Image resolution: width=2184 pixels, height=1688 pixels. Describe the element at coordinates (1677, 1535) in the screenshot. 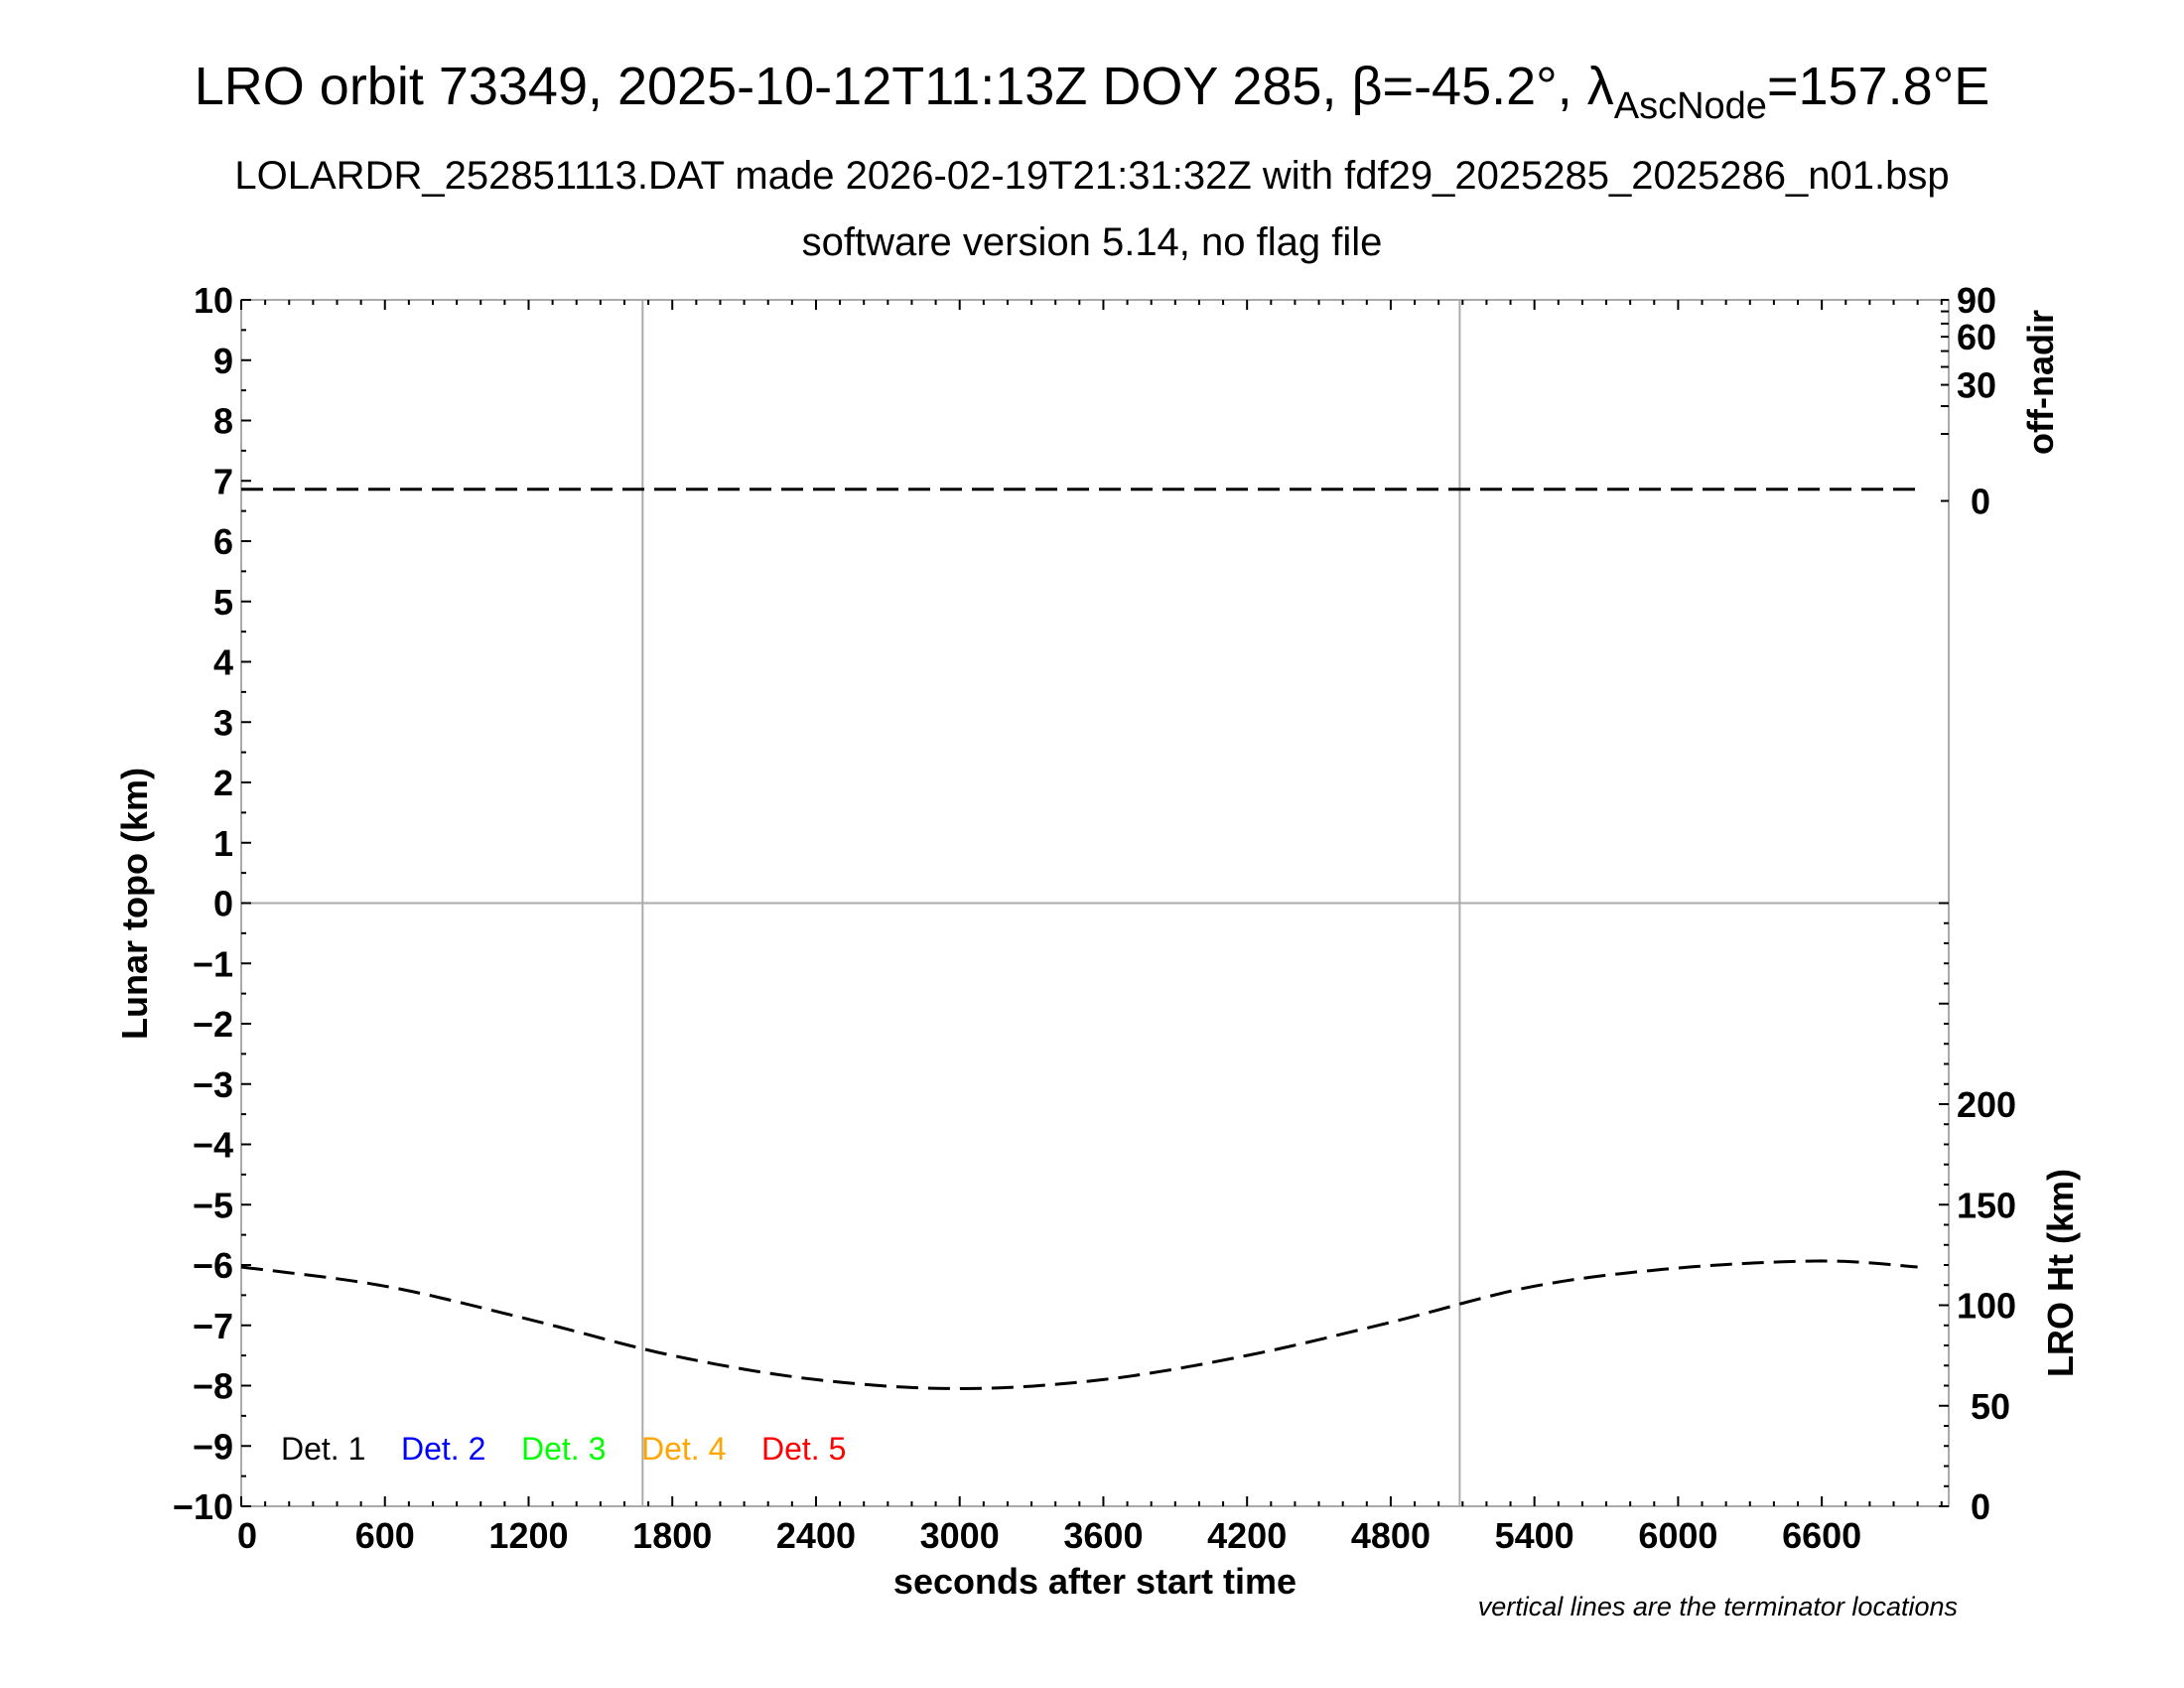

I see `x-tick-label: 6000` at that location.